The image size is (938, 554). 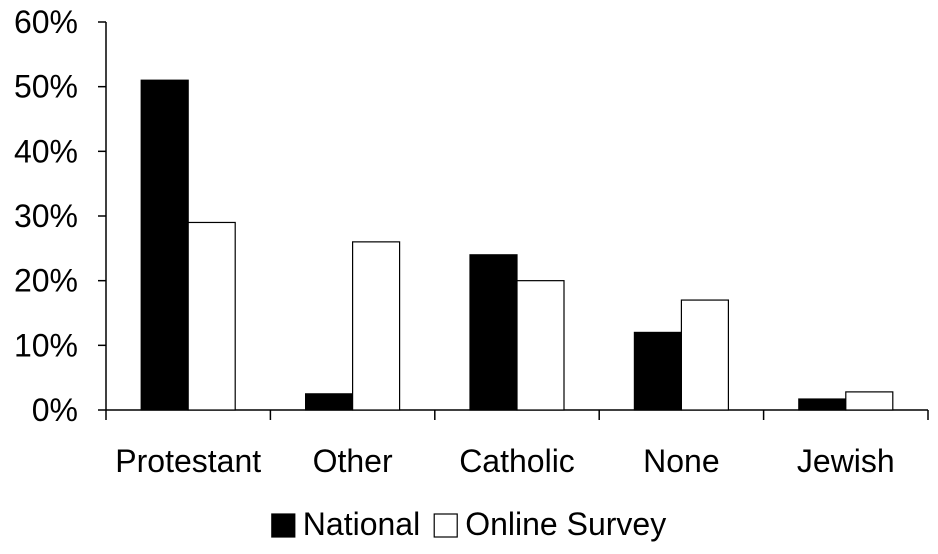 I want to click on y-tick-label: 10%, so click(x=46, y=345).